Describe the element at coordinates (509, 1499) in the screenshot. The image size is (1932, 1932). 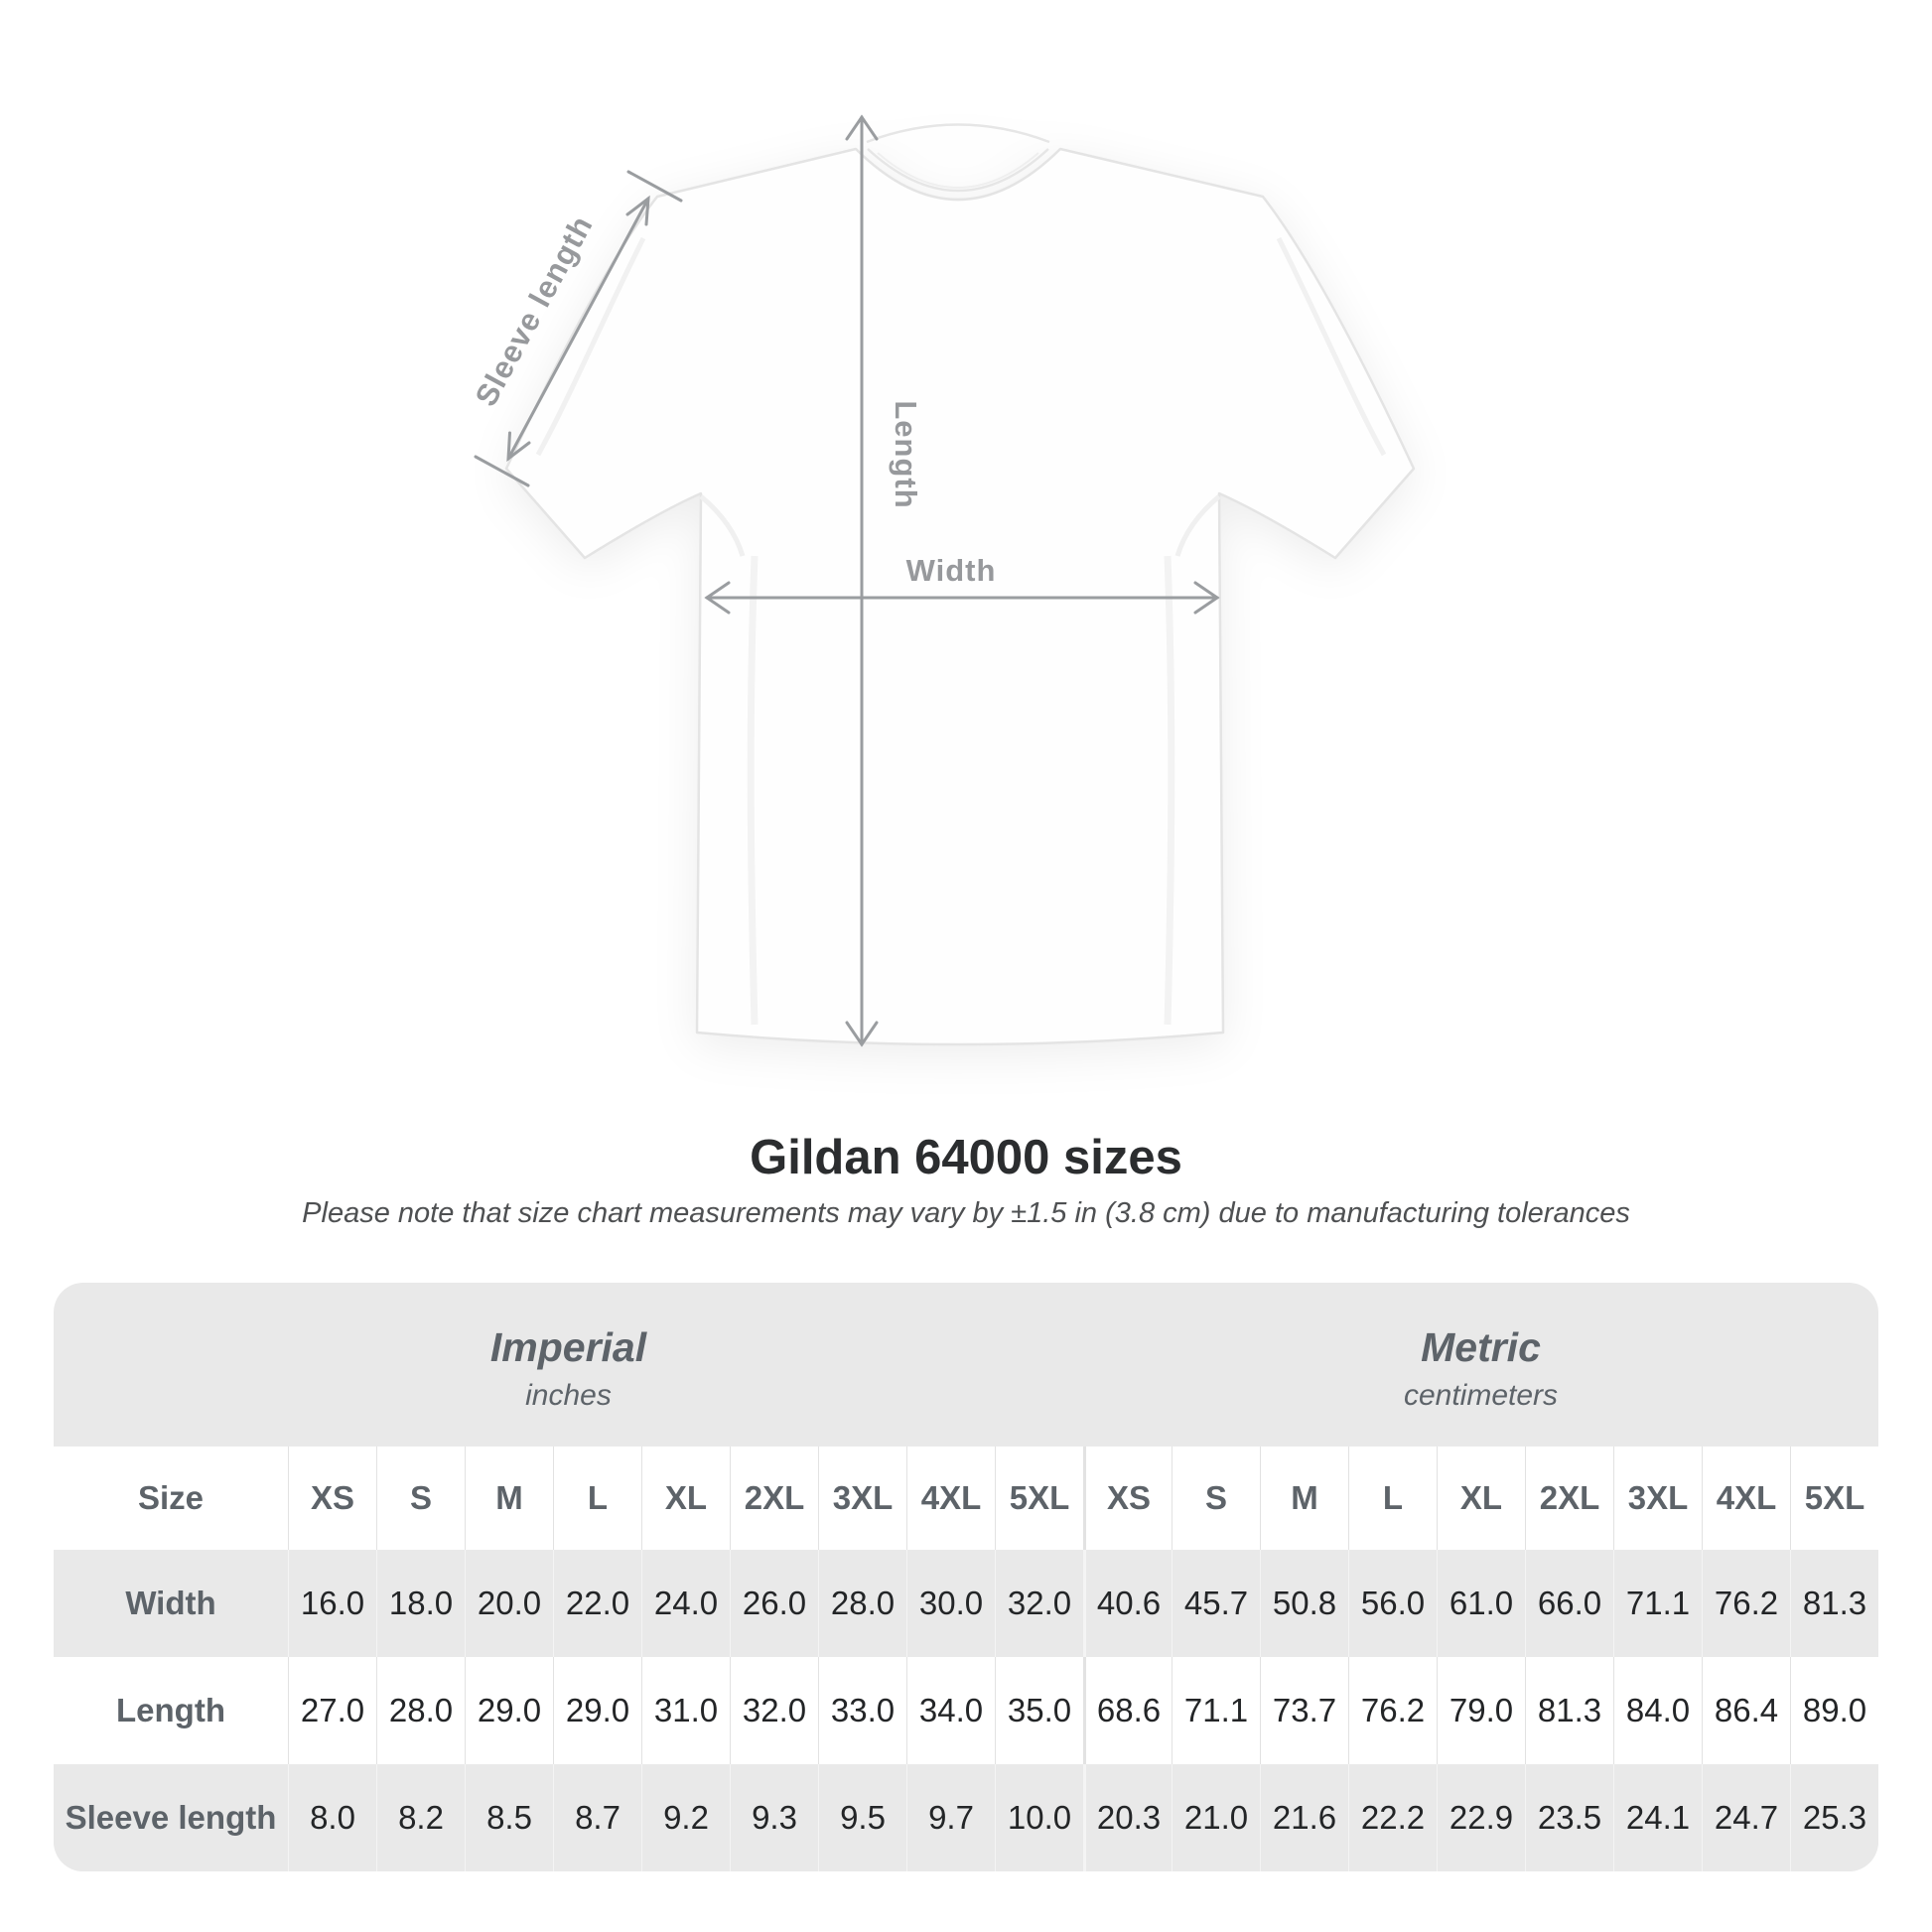
I see `size-col-imperial-m: M` at that location.